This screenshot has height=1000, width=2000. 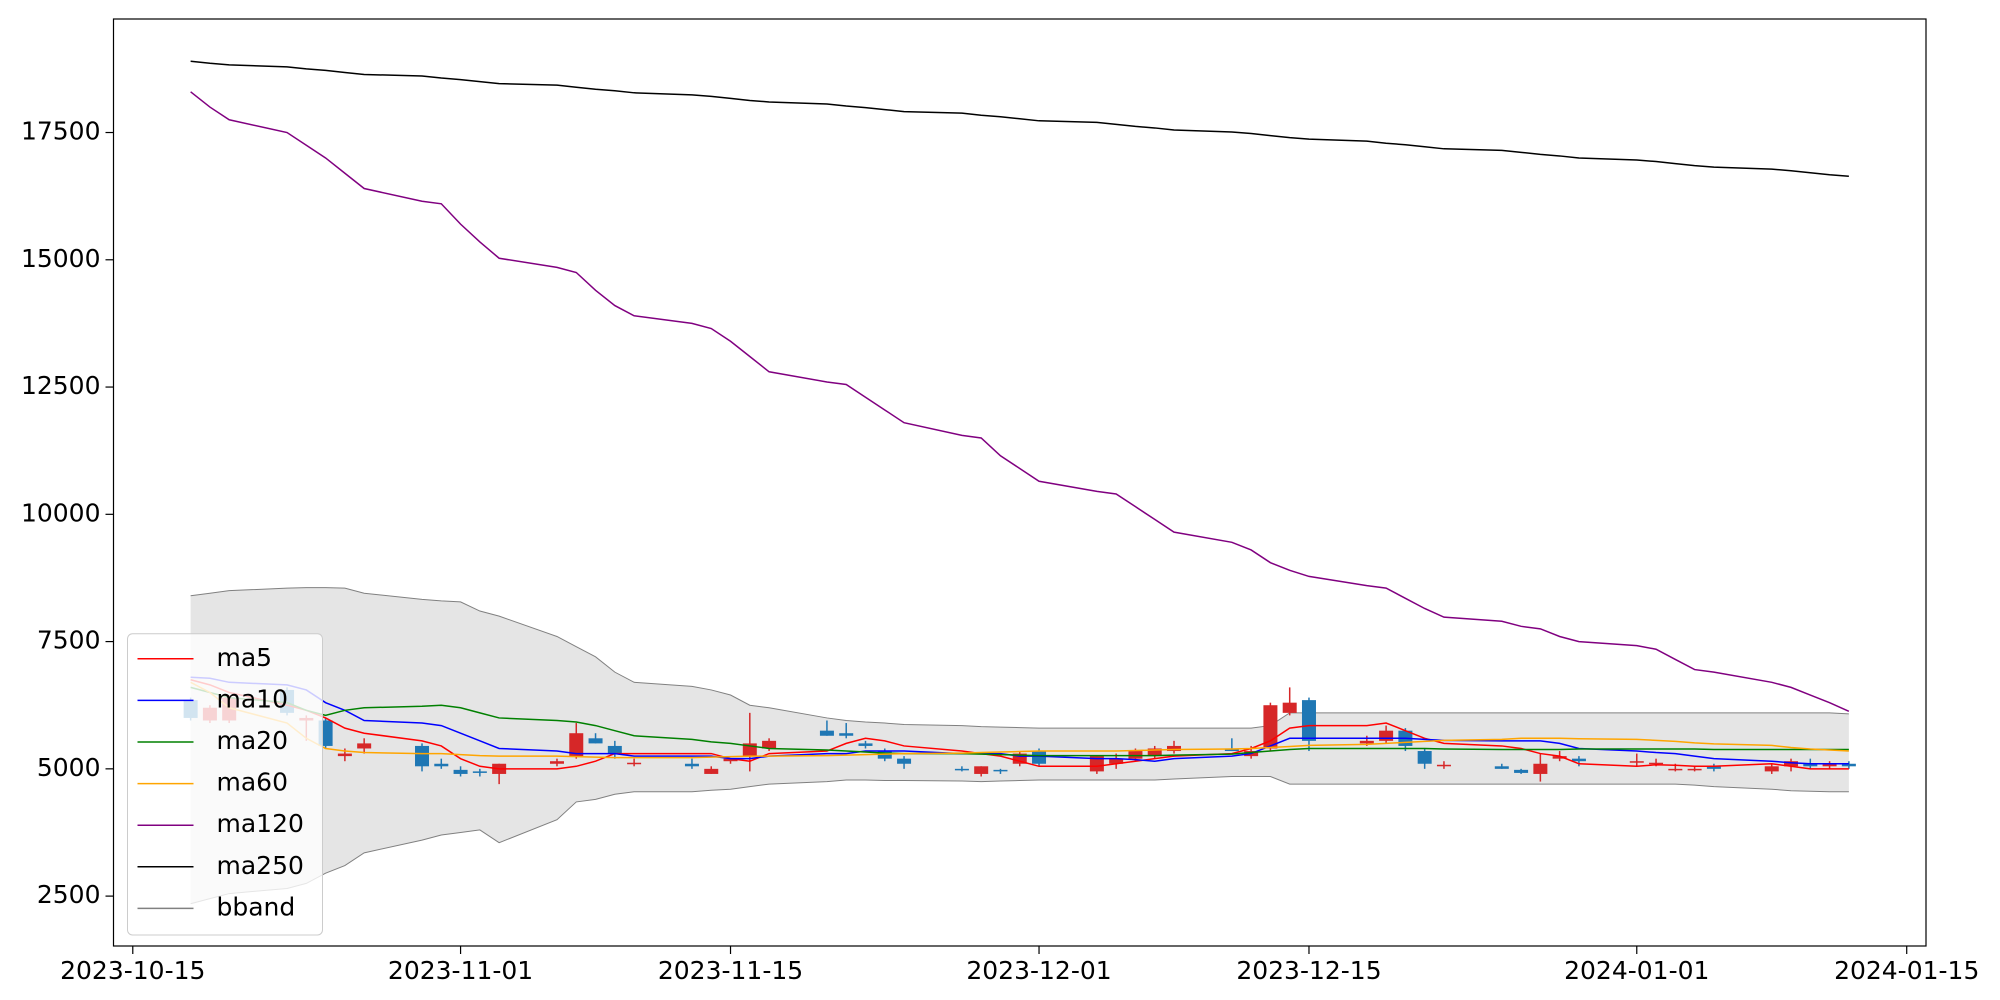 I want to click on legend: ma5 ma10 ma20 ma60 ma120 ma250 bband, so click(x=225, y=784).